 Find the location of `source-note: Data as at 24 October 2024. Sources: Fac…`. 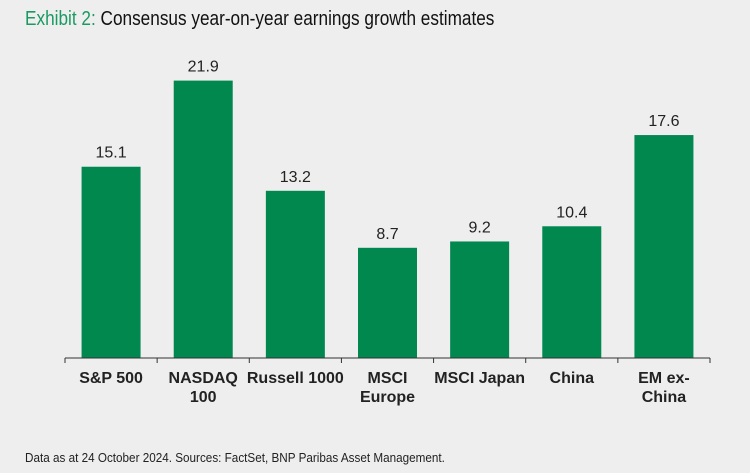

source-note: Data as at 24 October 2024. Sources: Fac… is located at coordinates (235, 457).